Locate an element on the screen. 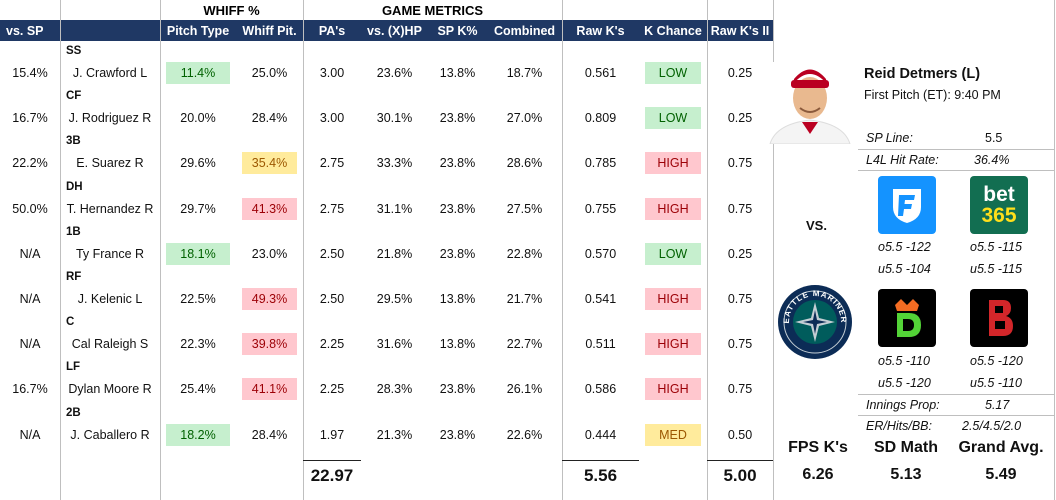  cell-vs-xhp: 21.8% is located at coordinates (394, 253).